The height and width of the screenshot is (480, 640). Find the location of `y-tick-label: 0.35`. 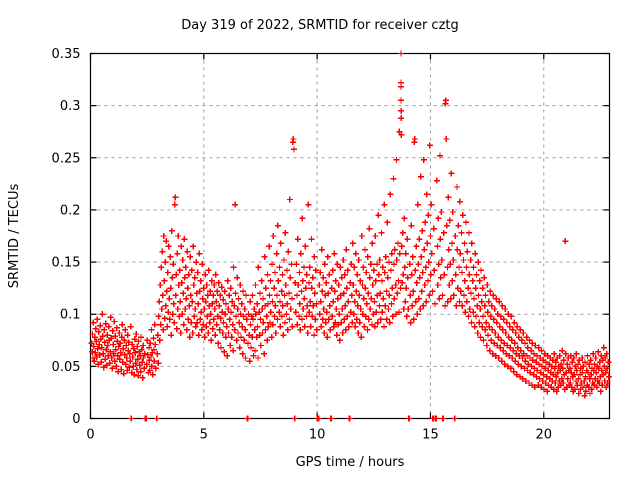

y-tick-label: 0.35 is located at coordinates (66, 54).